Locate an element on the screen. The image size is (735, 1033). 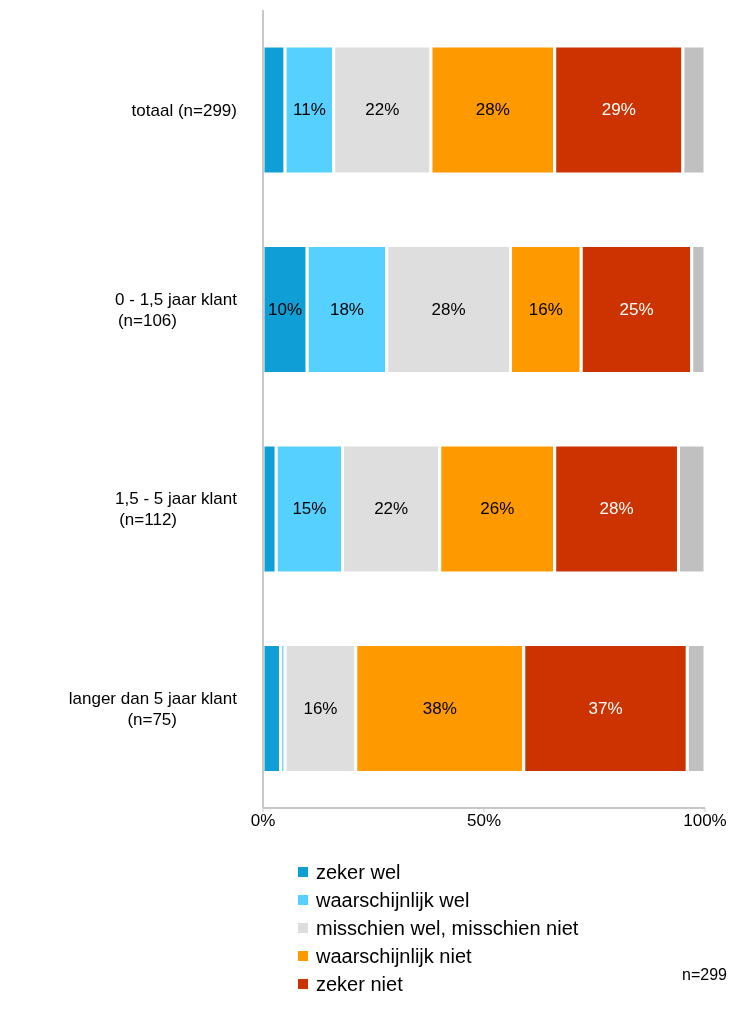
y-tick-label: 1,5 - 5 jaar klant (n=112) is located at coordinates (176, 508).